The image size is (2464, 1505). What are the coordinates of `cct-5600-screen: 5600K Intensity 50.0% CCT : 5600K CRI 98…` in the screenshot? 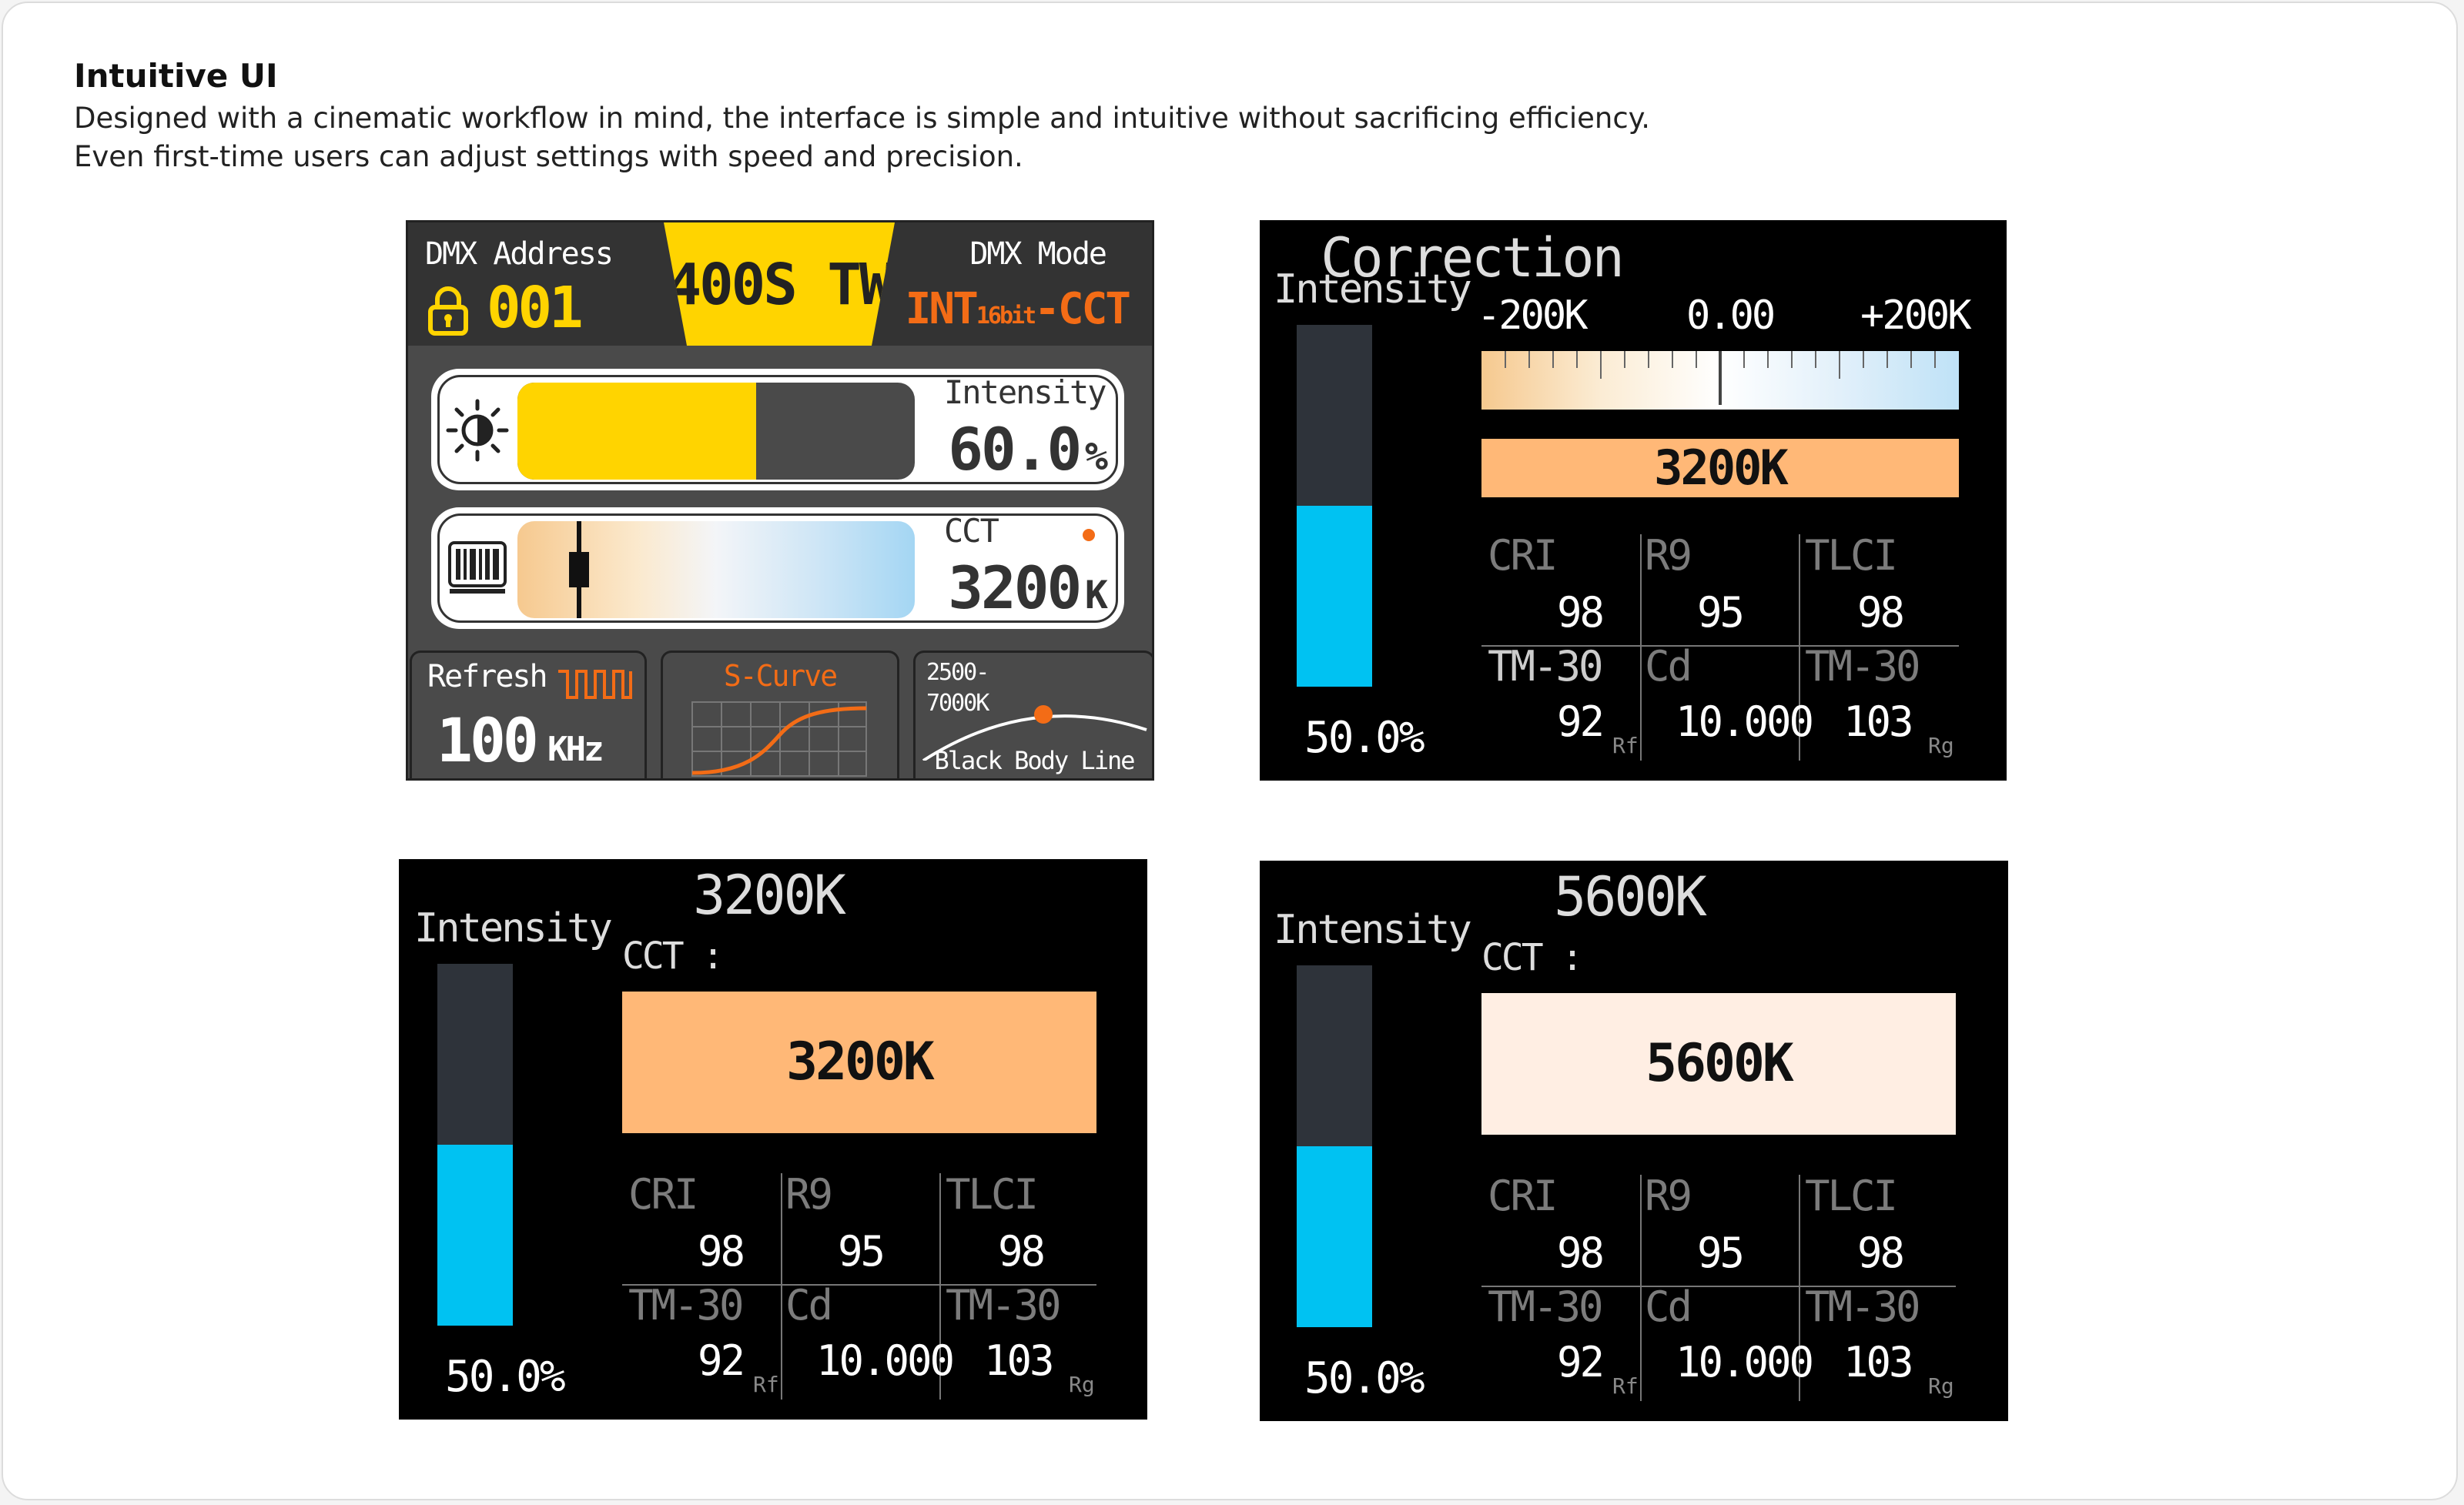 It's located at (1634, 1141).